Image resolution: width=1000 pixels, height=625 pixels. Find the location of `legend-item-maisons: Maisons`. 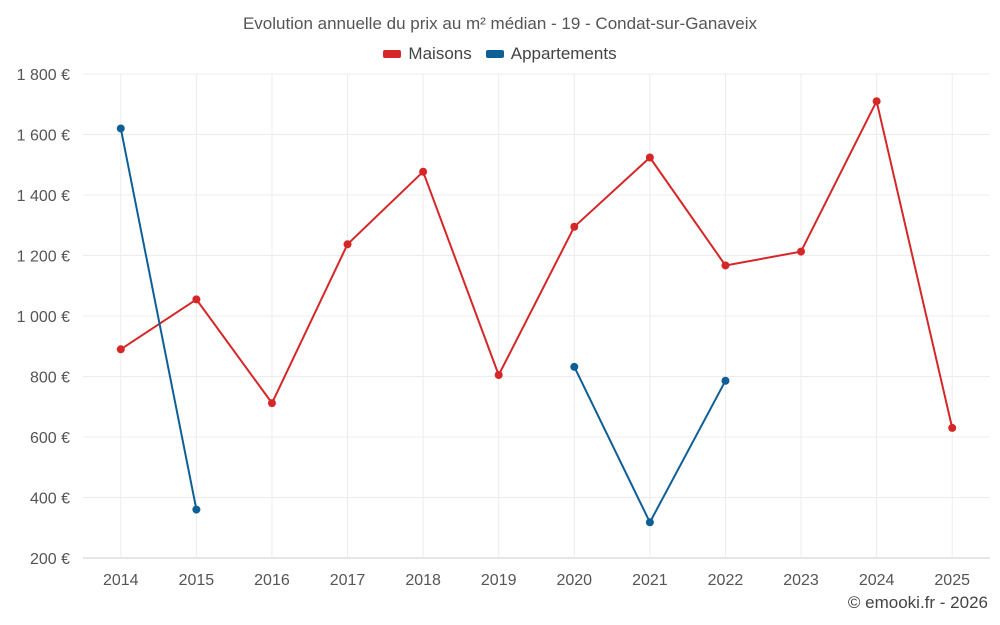

legend-item-maisons: Maisons is located at coordinates (427, 54).